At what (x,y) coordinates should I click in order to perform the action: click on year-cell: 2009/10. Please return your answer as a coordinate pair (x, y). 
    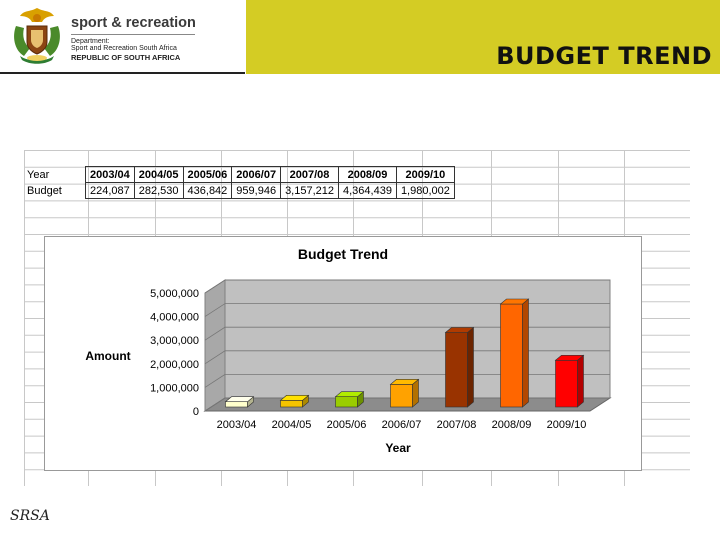
    Looking at the image, I should click on (425, 174).